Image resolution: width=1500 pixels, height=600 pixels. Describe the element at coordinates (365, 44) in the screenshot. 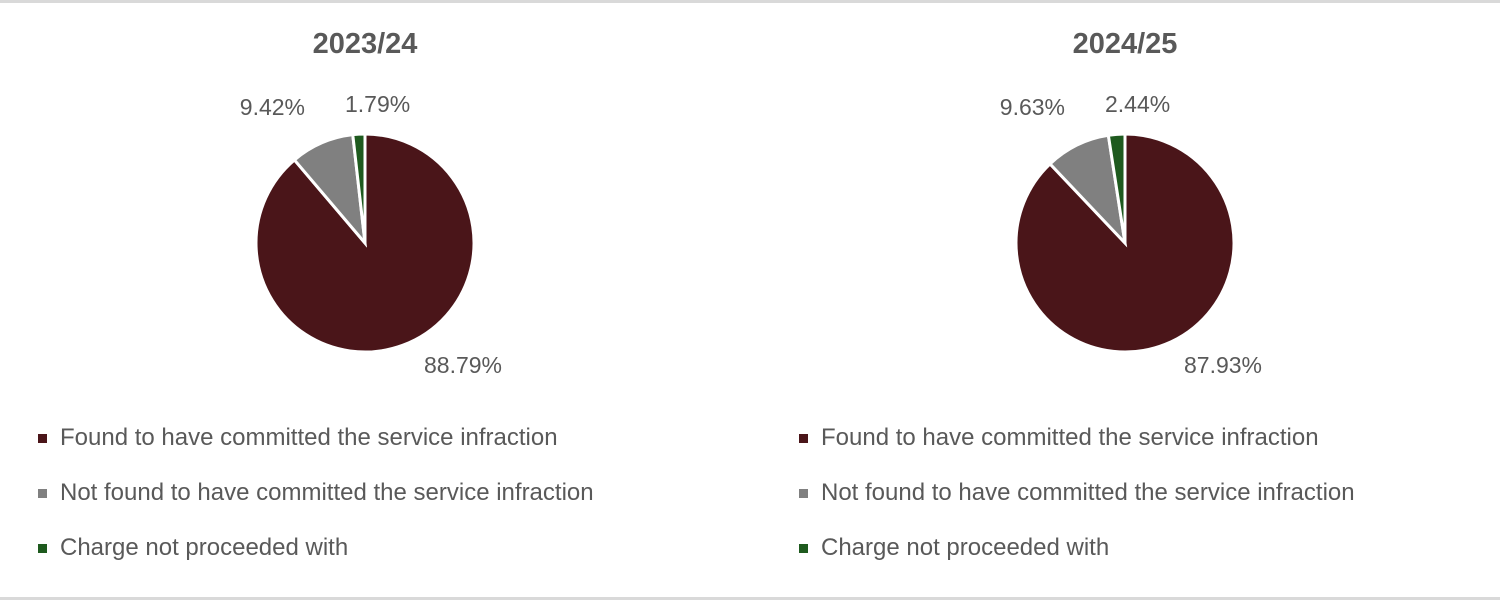

I see `chart-title: 2023/24` at that location.